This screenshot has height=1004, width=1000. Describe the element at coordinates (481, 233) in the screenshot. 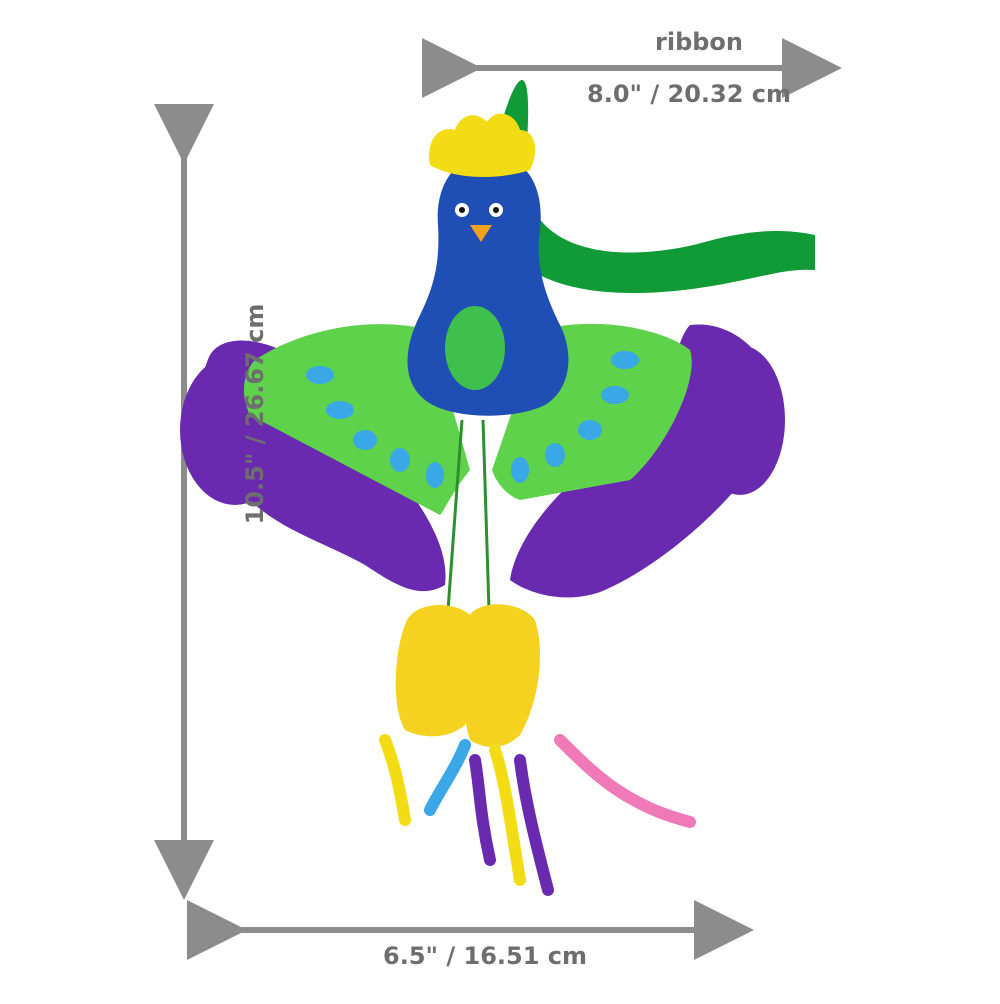

I see `beak` at that location.